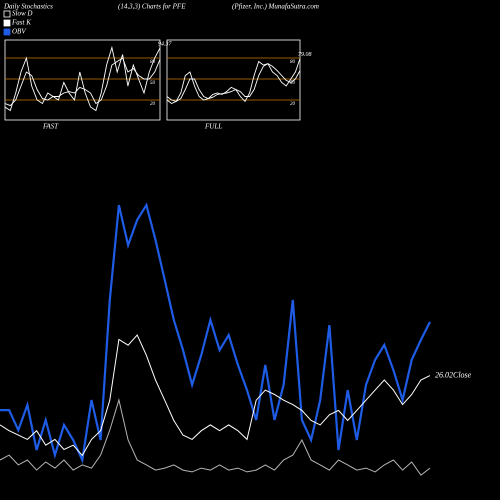  I want to click on value-label: 26.02Close, so click(453, 374).